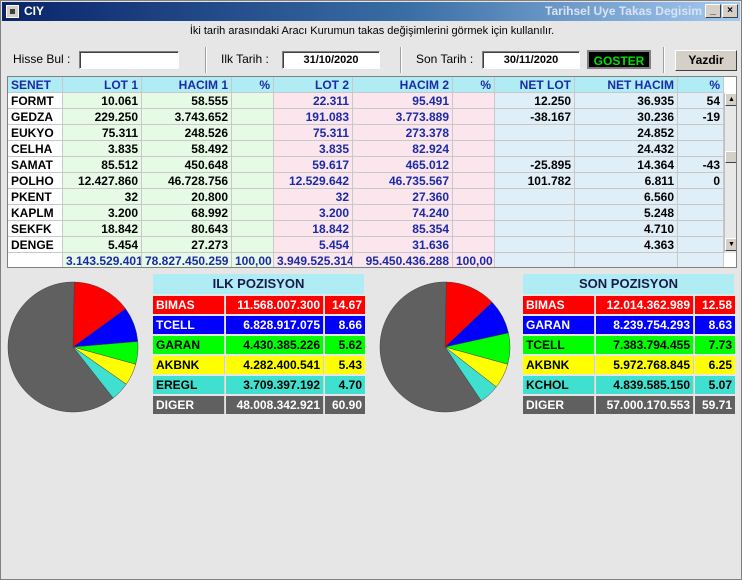  I want to click on table-cell: 229.250, so click(102, 117).